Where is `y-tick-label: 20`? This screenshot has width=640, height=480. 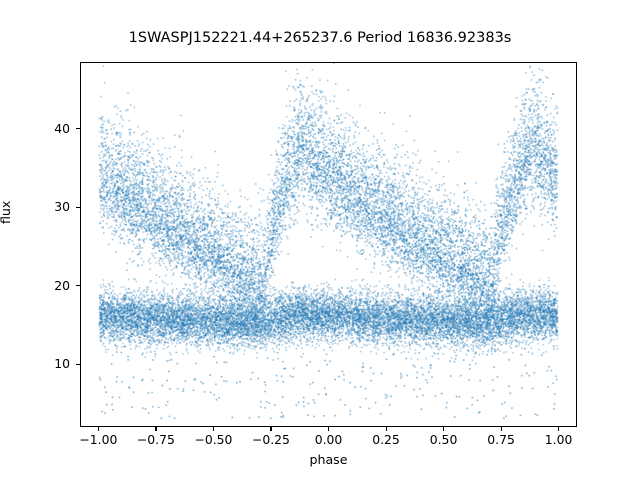
y-tick-label: 20 is located at coordinates (62, 285).